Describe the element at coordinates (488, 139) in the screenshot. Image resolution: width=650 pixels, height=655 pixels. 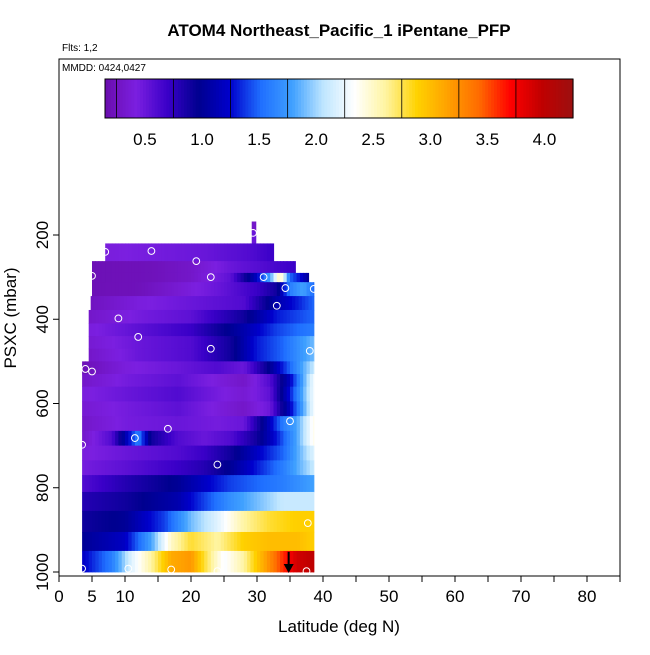
I see `colorbar-tick-label: 3.5` at that location.